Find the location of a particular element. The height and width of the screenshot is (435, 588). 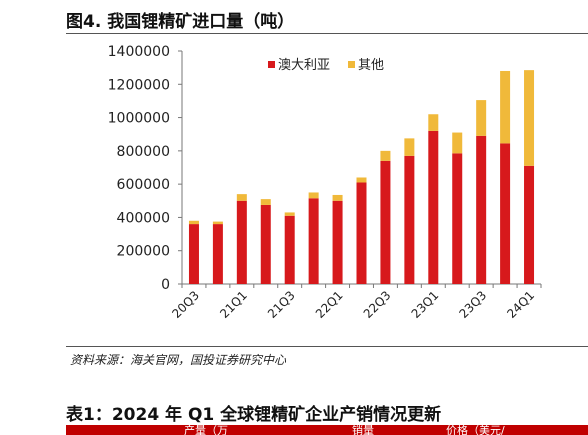

x-tick-label: 22Q1 is located at coordinates (329, 304).